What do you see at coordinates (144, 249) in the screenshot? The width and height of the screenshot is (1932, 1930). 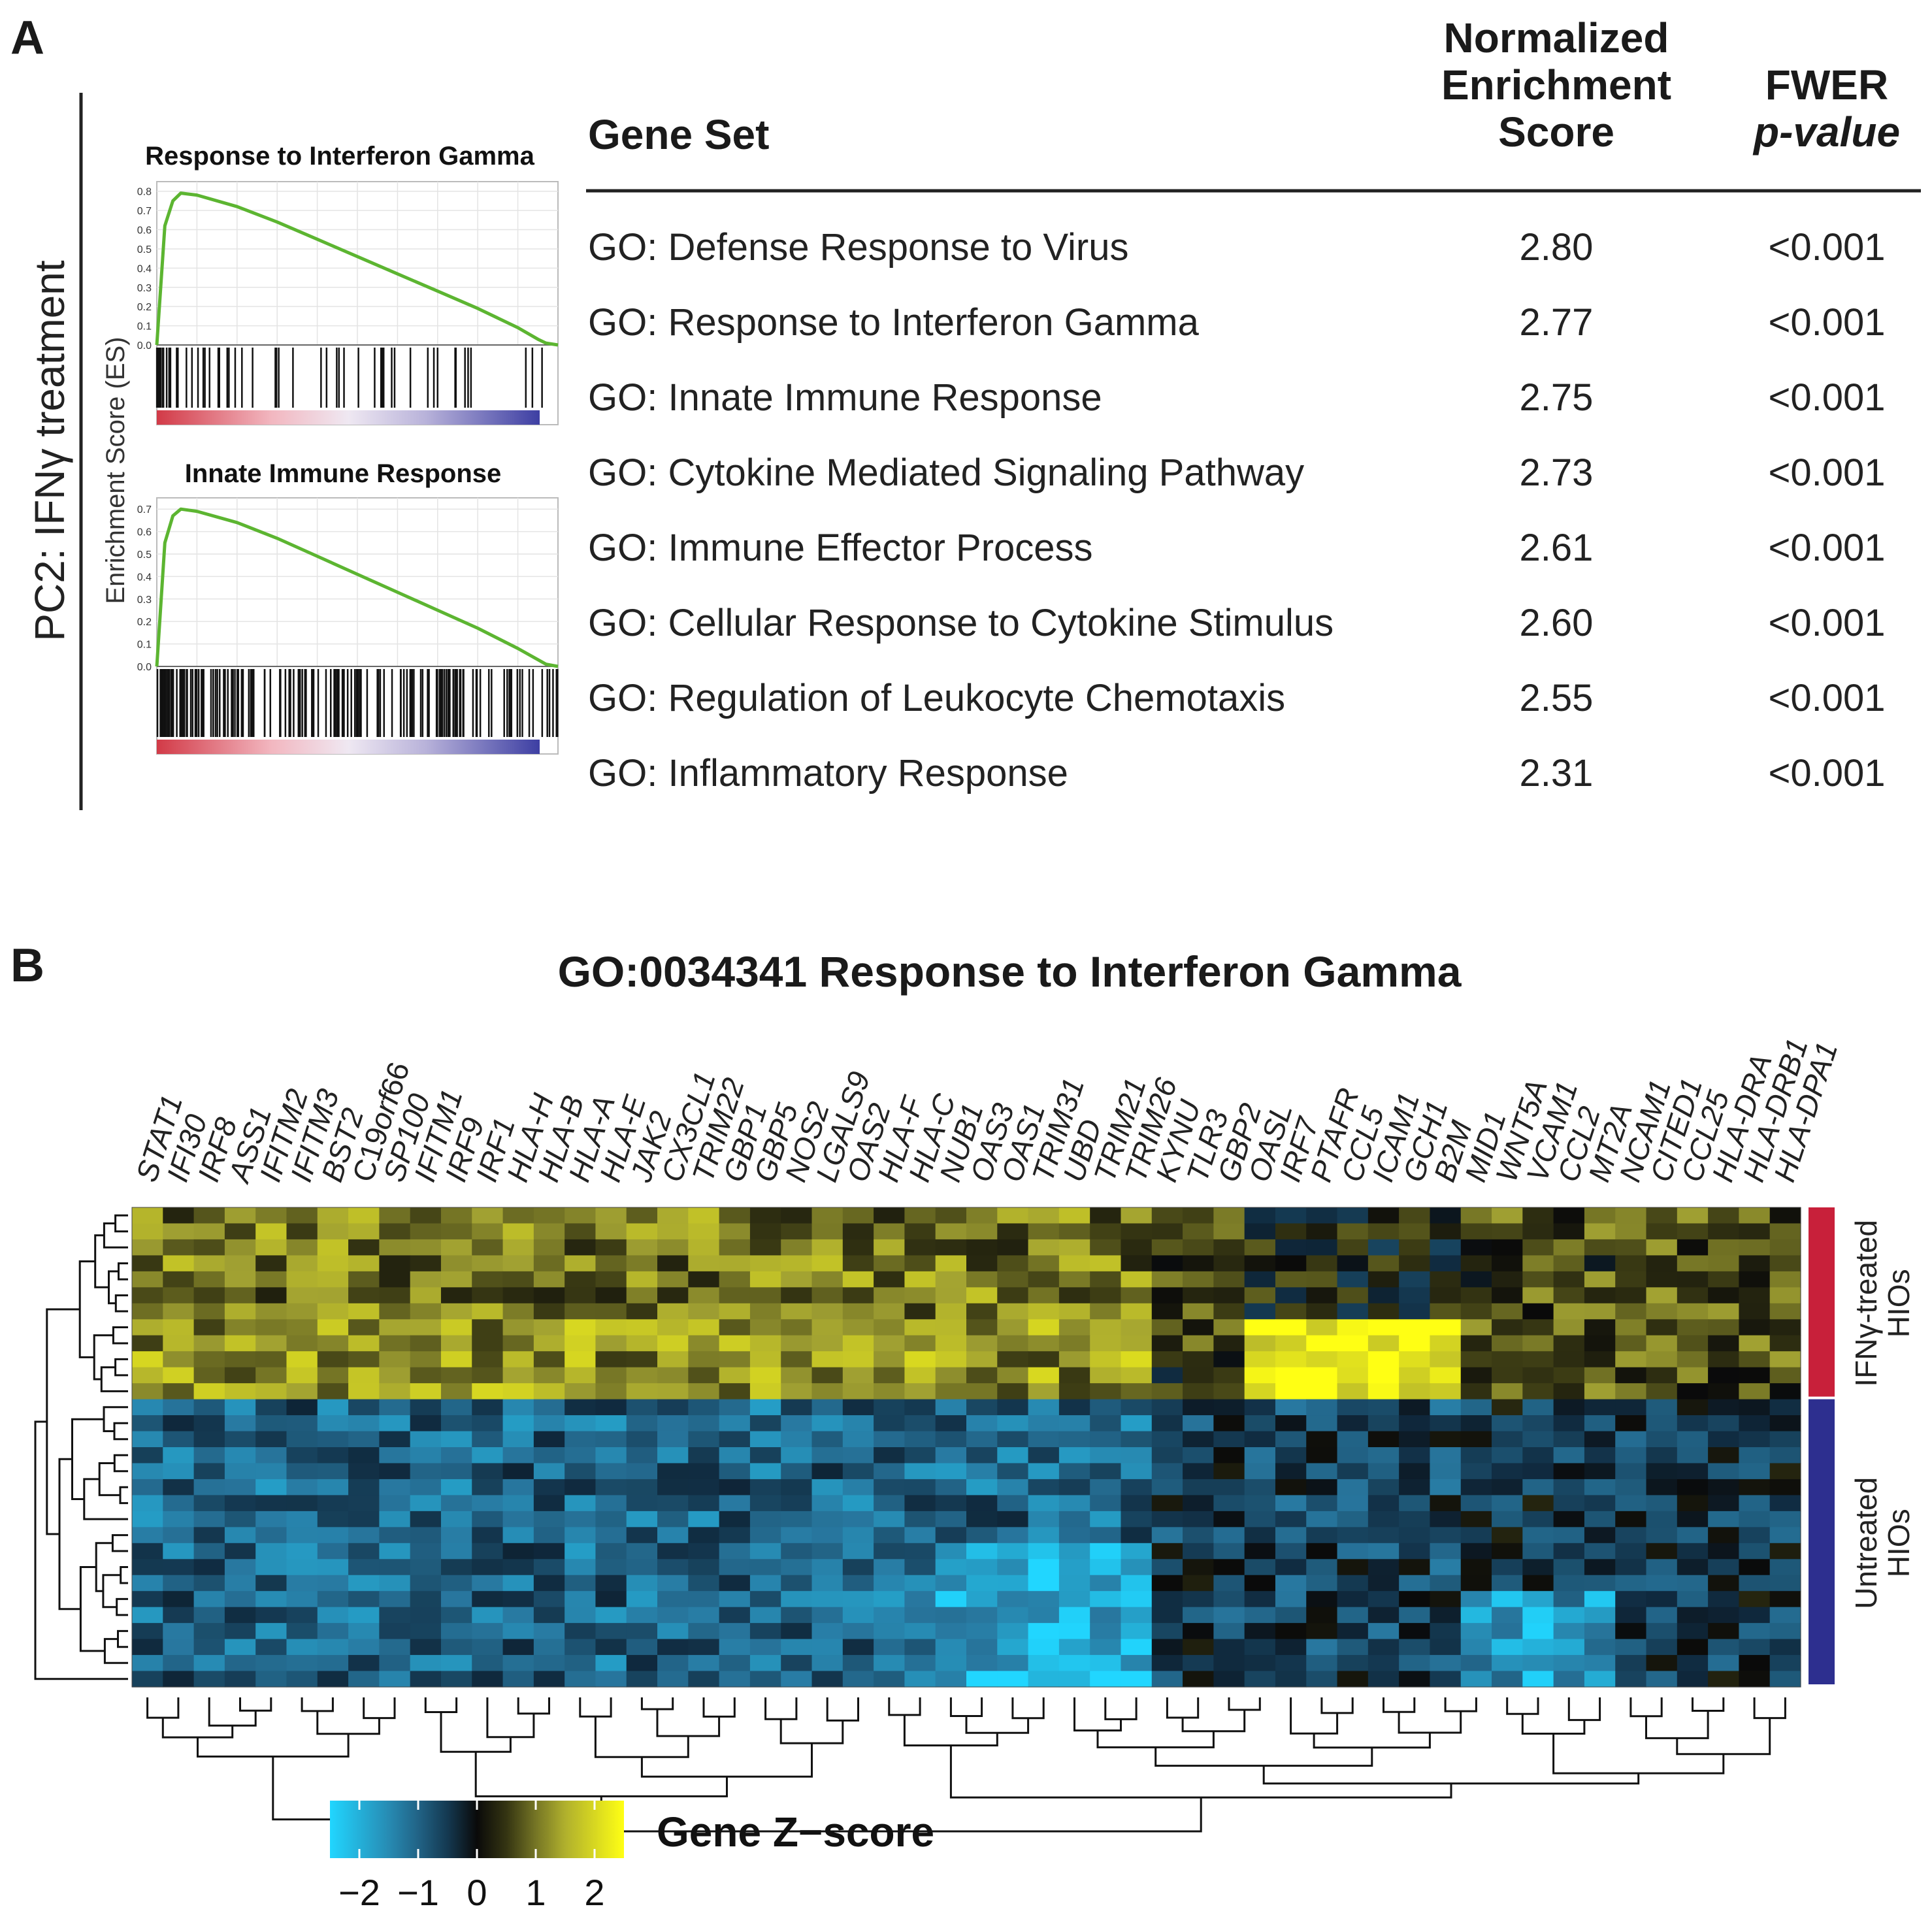 I see `gsea-ytick: 0.5` at bounding box center [144, 249].